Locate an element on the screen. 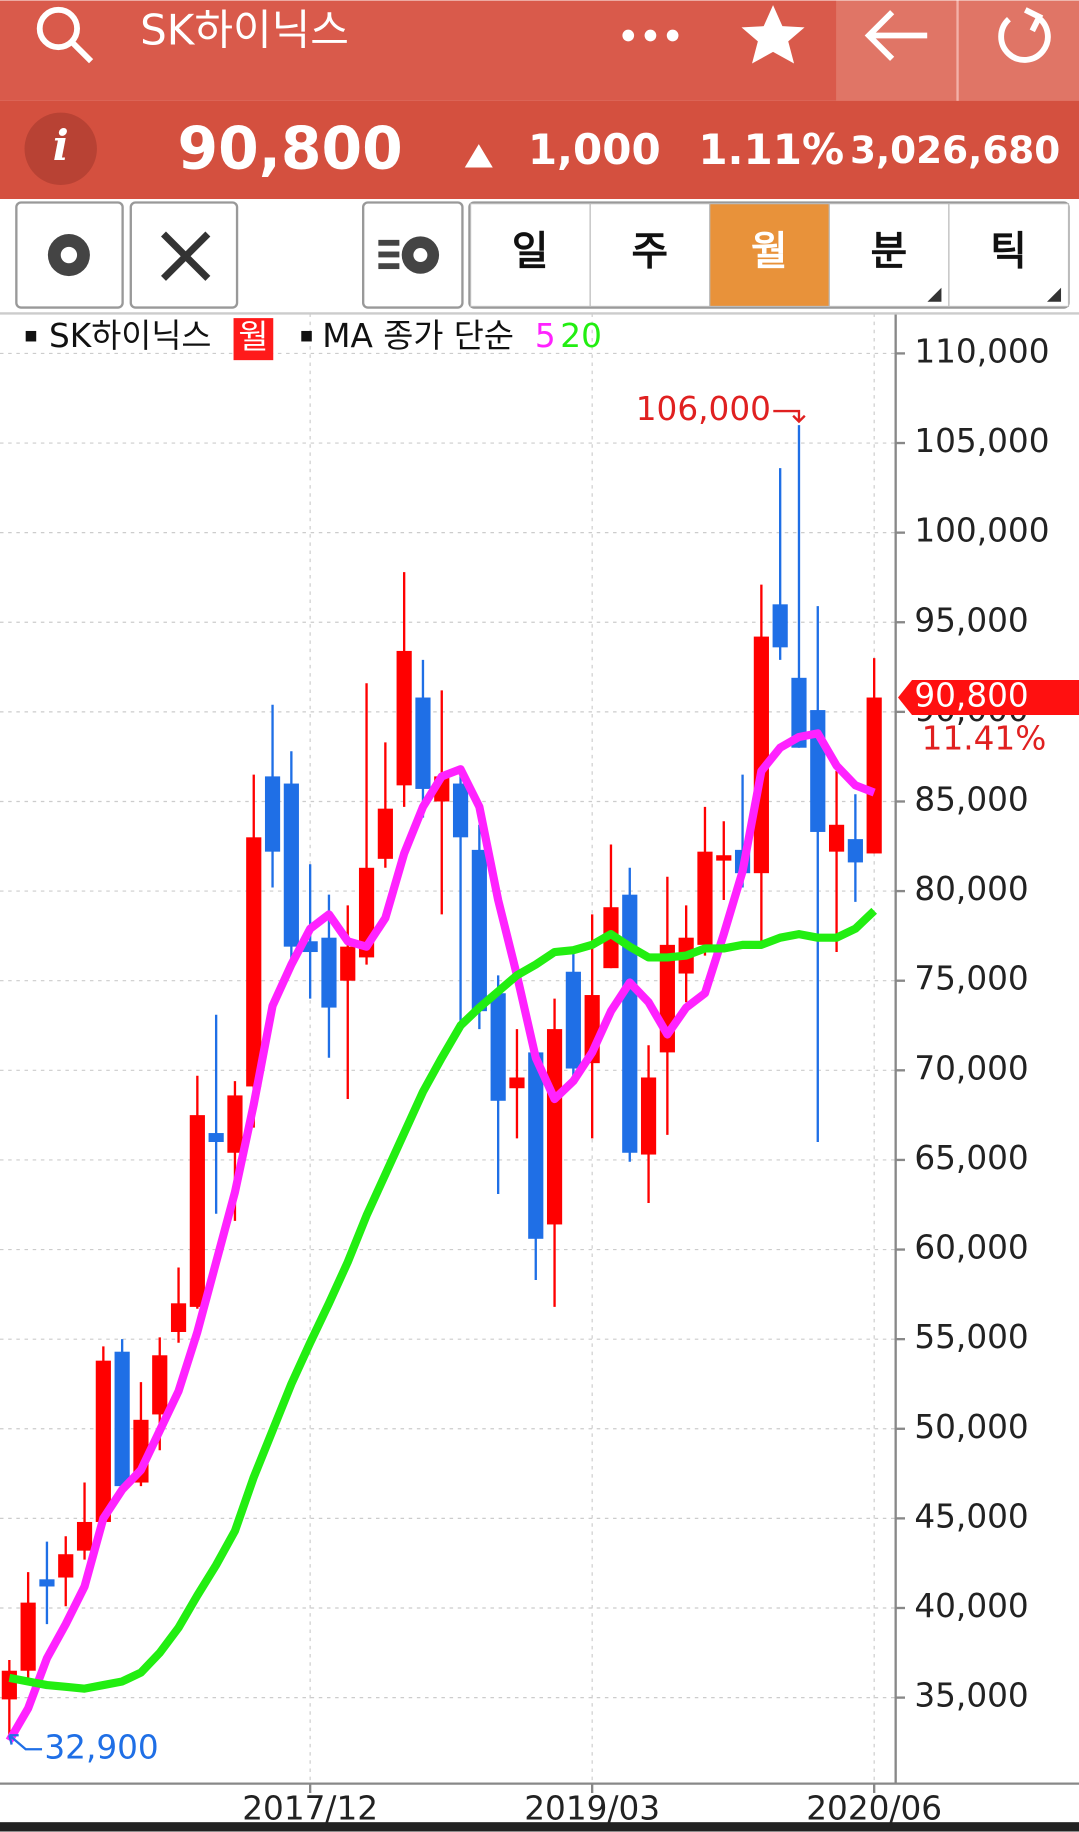 The height and width of the screenshot is (1832, 1079). bottom-edge is located at coordinates (539, 1827).